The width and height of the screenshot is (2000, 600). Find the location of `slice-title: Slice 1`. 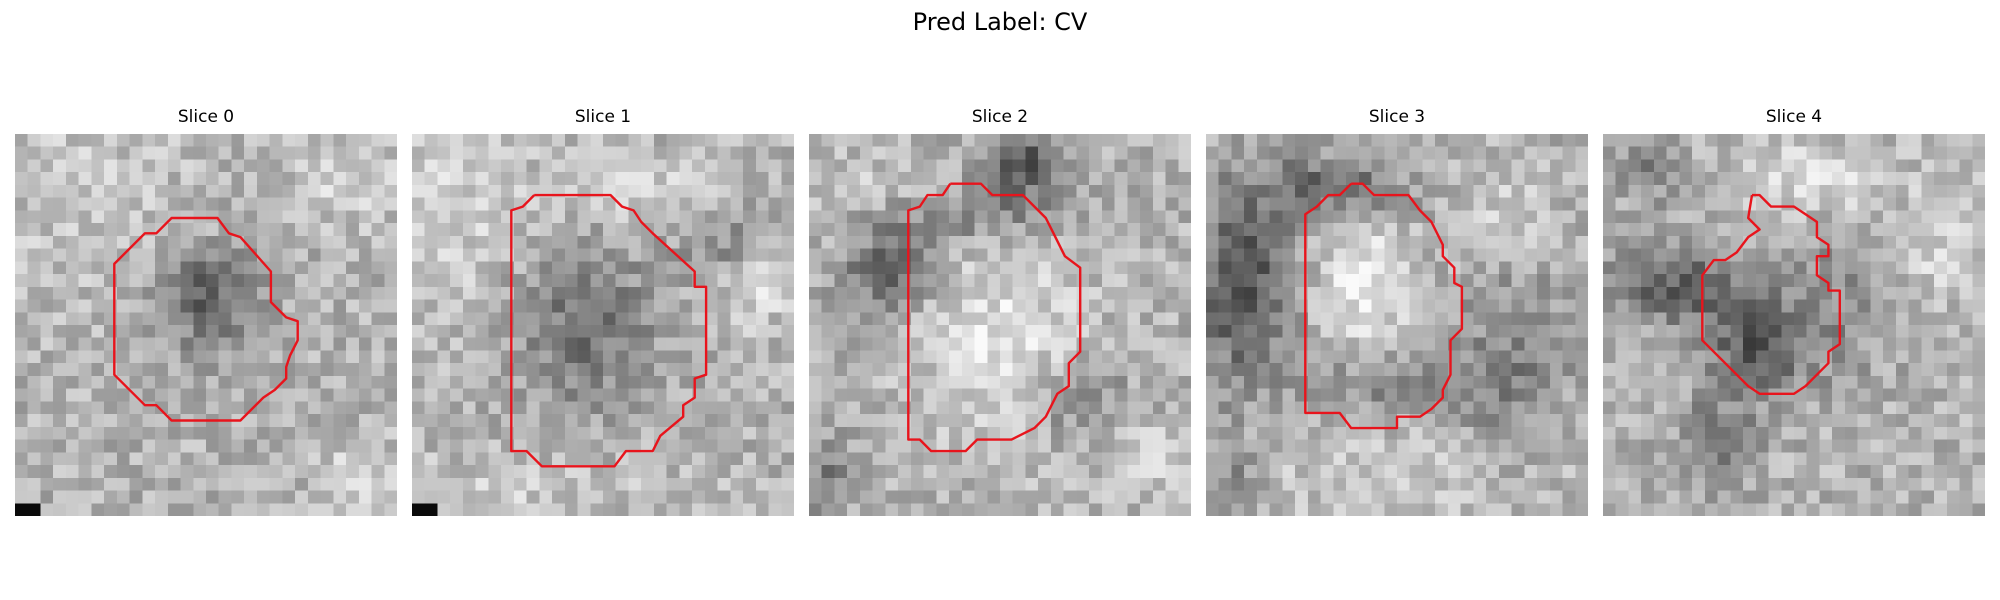

slice-title: Slice 1 is located at coordinates (603, 117).